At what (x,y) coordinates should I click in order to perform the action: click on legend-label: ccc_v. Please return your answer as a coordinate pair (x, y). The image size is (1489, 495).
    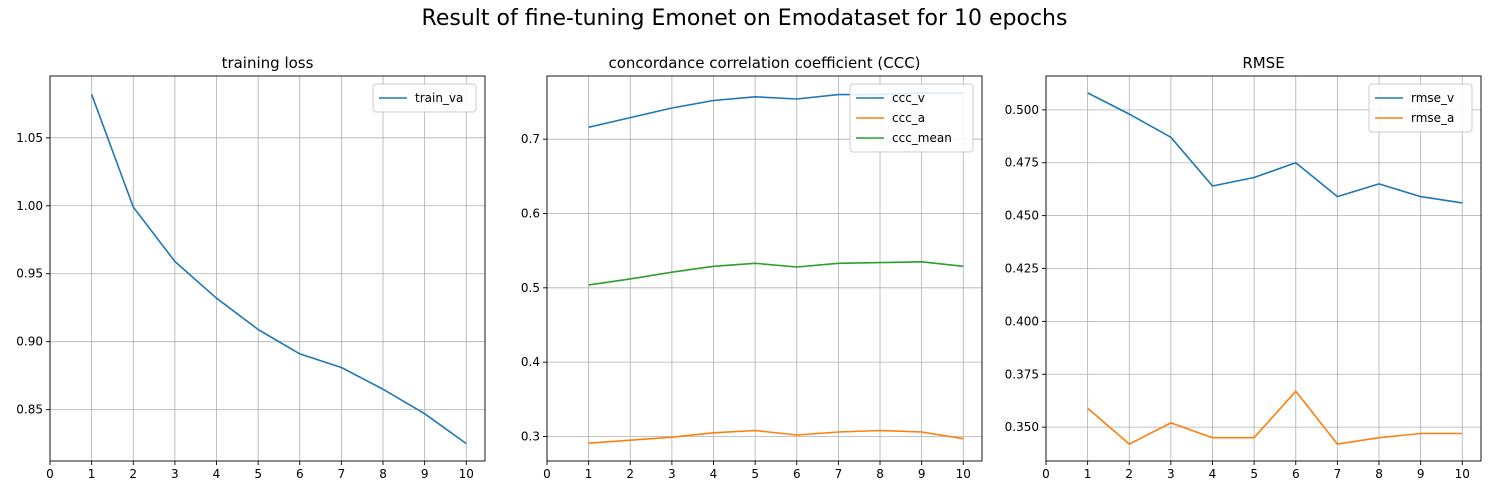
    Looking at the image, I should click on (908, 98).